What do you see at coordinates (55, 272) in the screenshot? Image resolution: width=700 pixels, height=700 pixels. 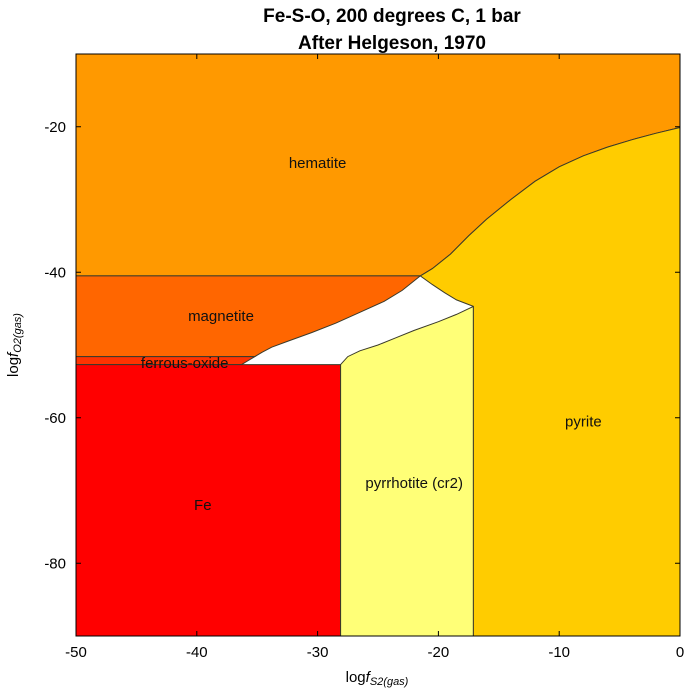 I see `y-tick-label: -40` at bounding box center [55, 272].